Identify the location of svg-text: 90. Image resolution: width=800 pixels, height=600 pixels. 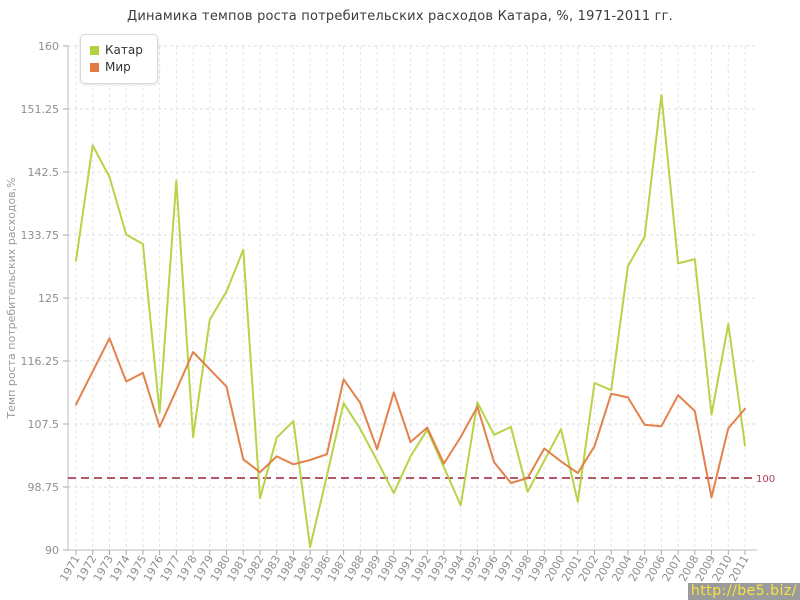
(52, 550).